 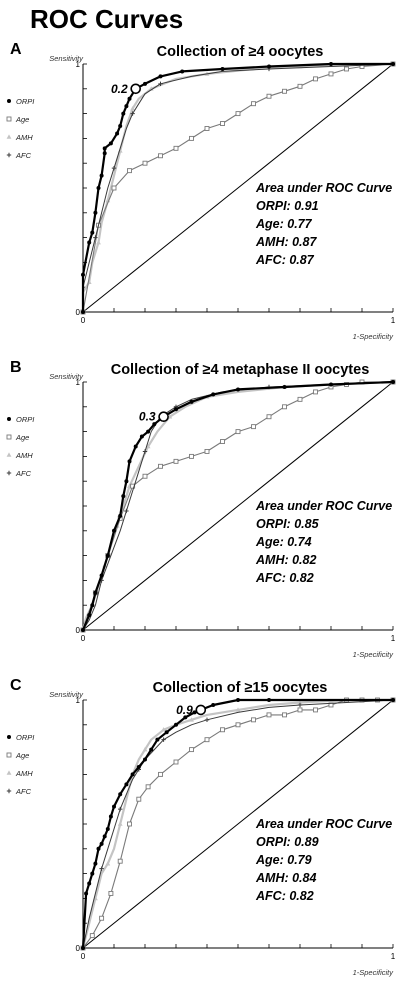 What do you see at coordinates (16, 685) in the screenshot?
I see `panel-letter-c: C` at bounding box center [16, 685].